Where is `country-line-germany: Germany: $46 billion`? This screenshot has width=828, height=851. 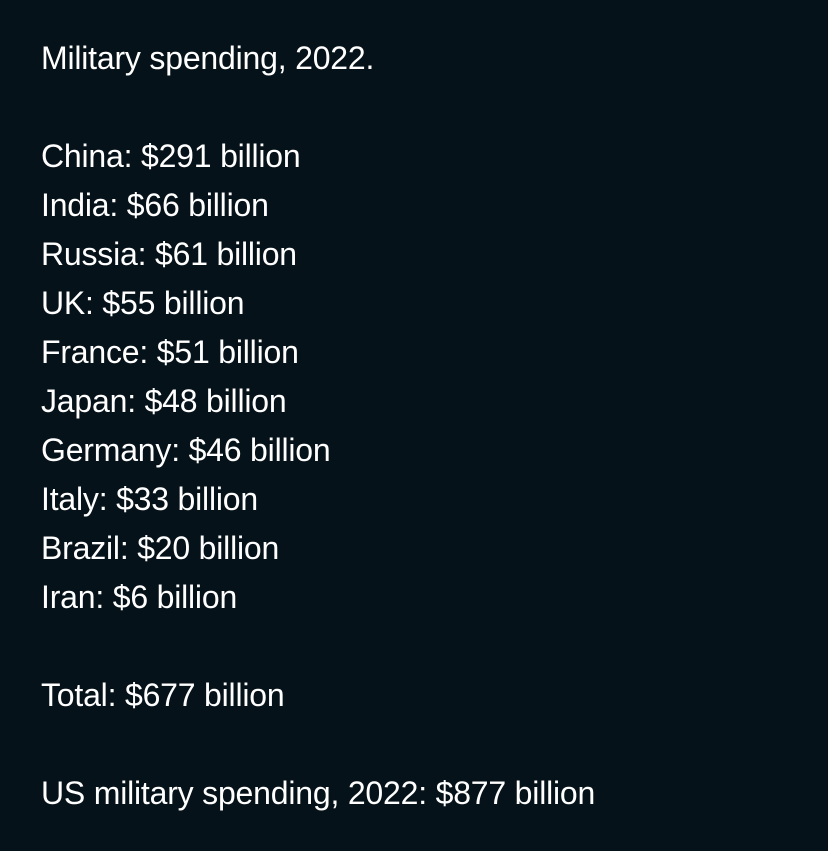 country-line-germany: Germany: $46 billion is located at coordinates (186, 450).